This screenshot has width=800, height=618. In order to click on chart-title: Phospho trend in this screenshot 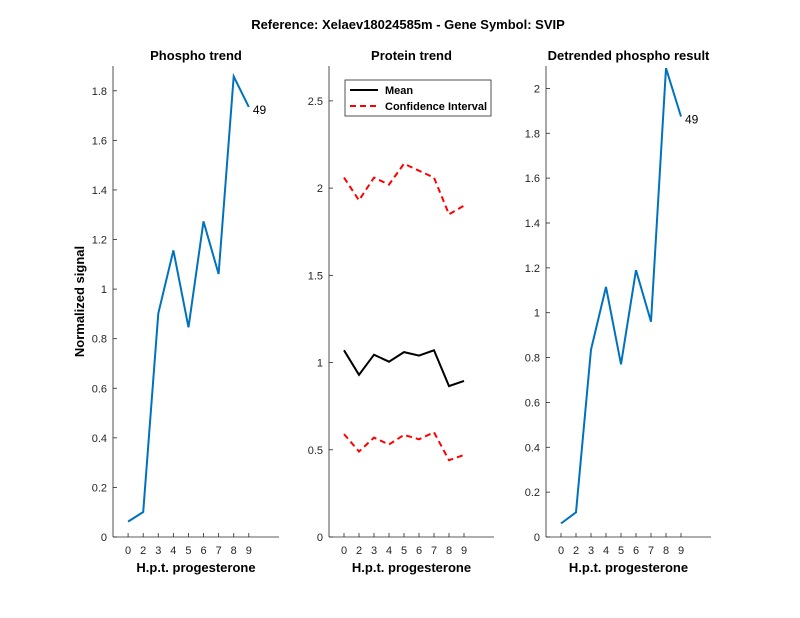, I will do `click(196, 55)`.